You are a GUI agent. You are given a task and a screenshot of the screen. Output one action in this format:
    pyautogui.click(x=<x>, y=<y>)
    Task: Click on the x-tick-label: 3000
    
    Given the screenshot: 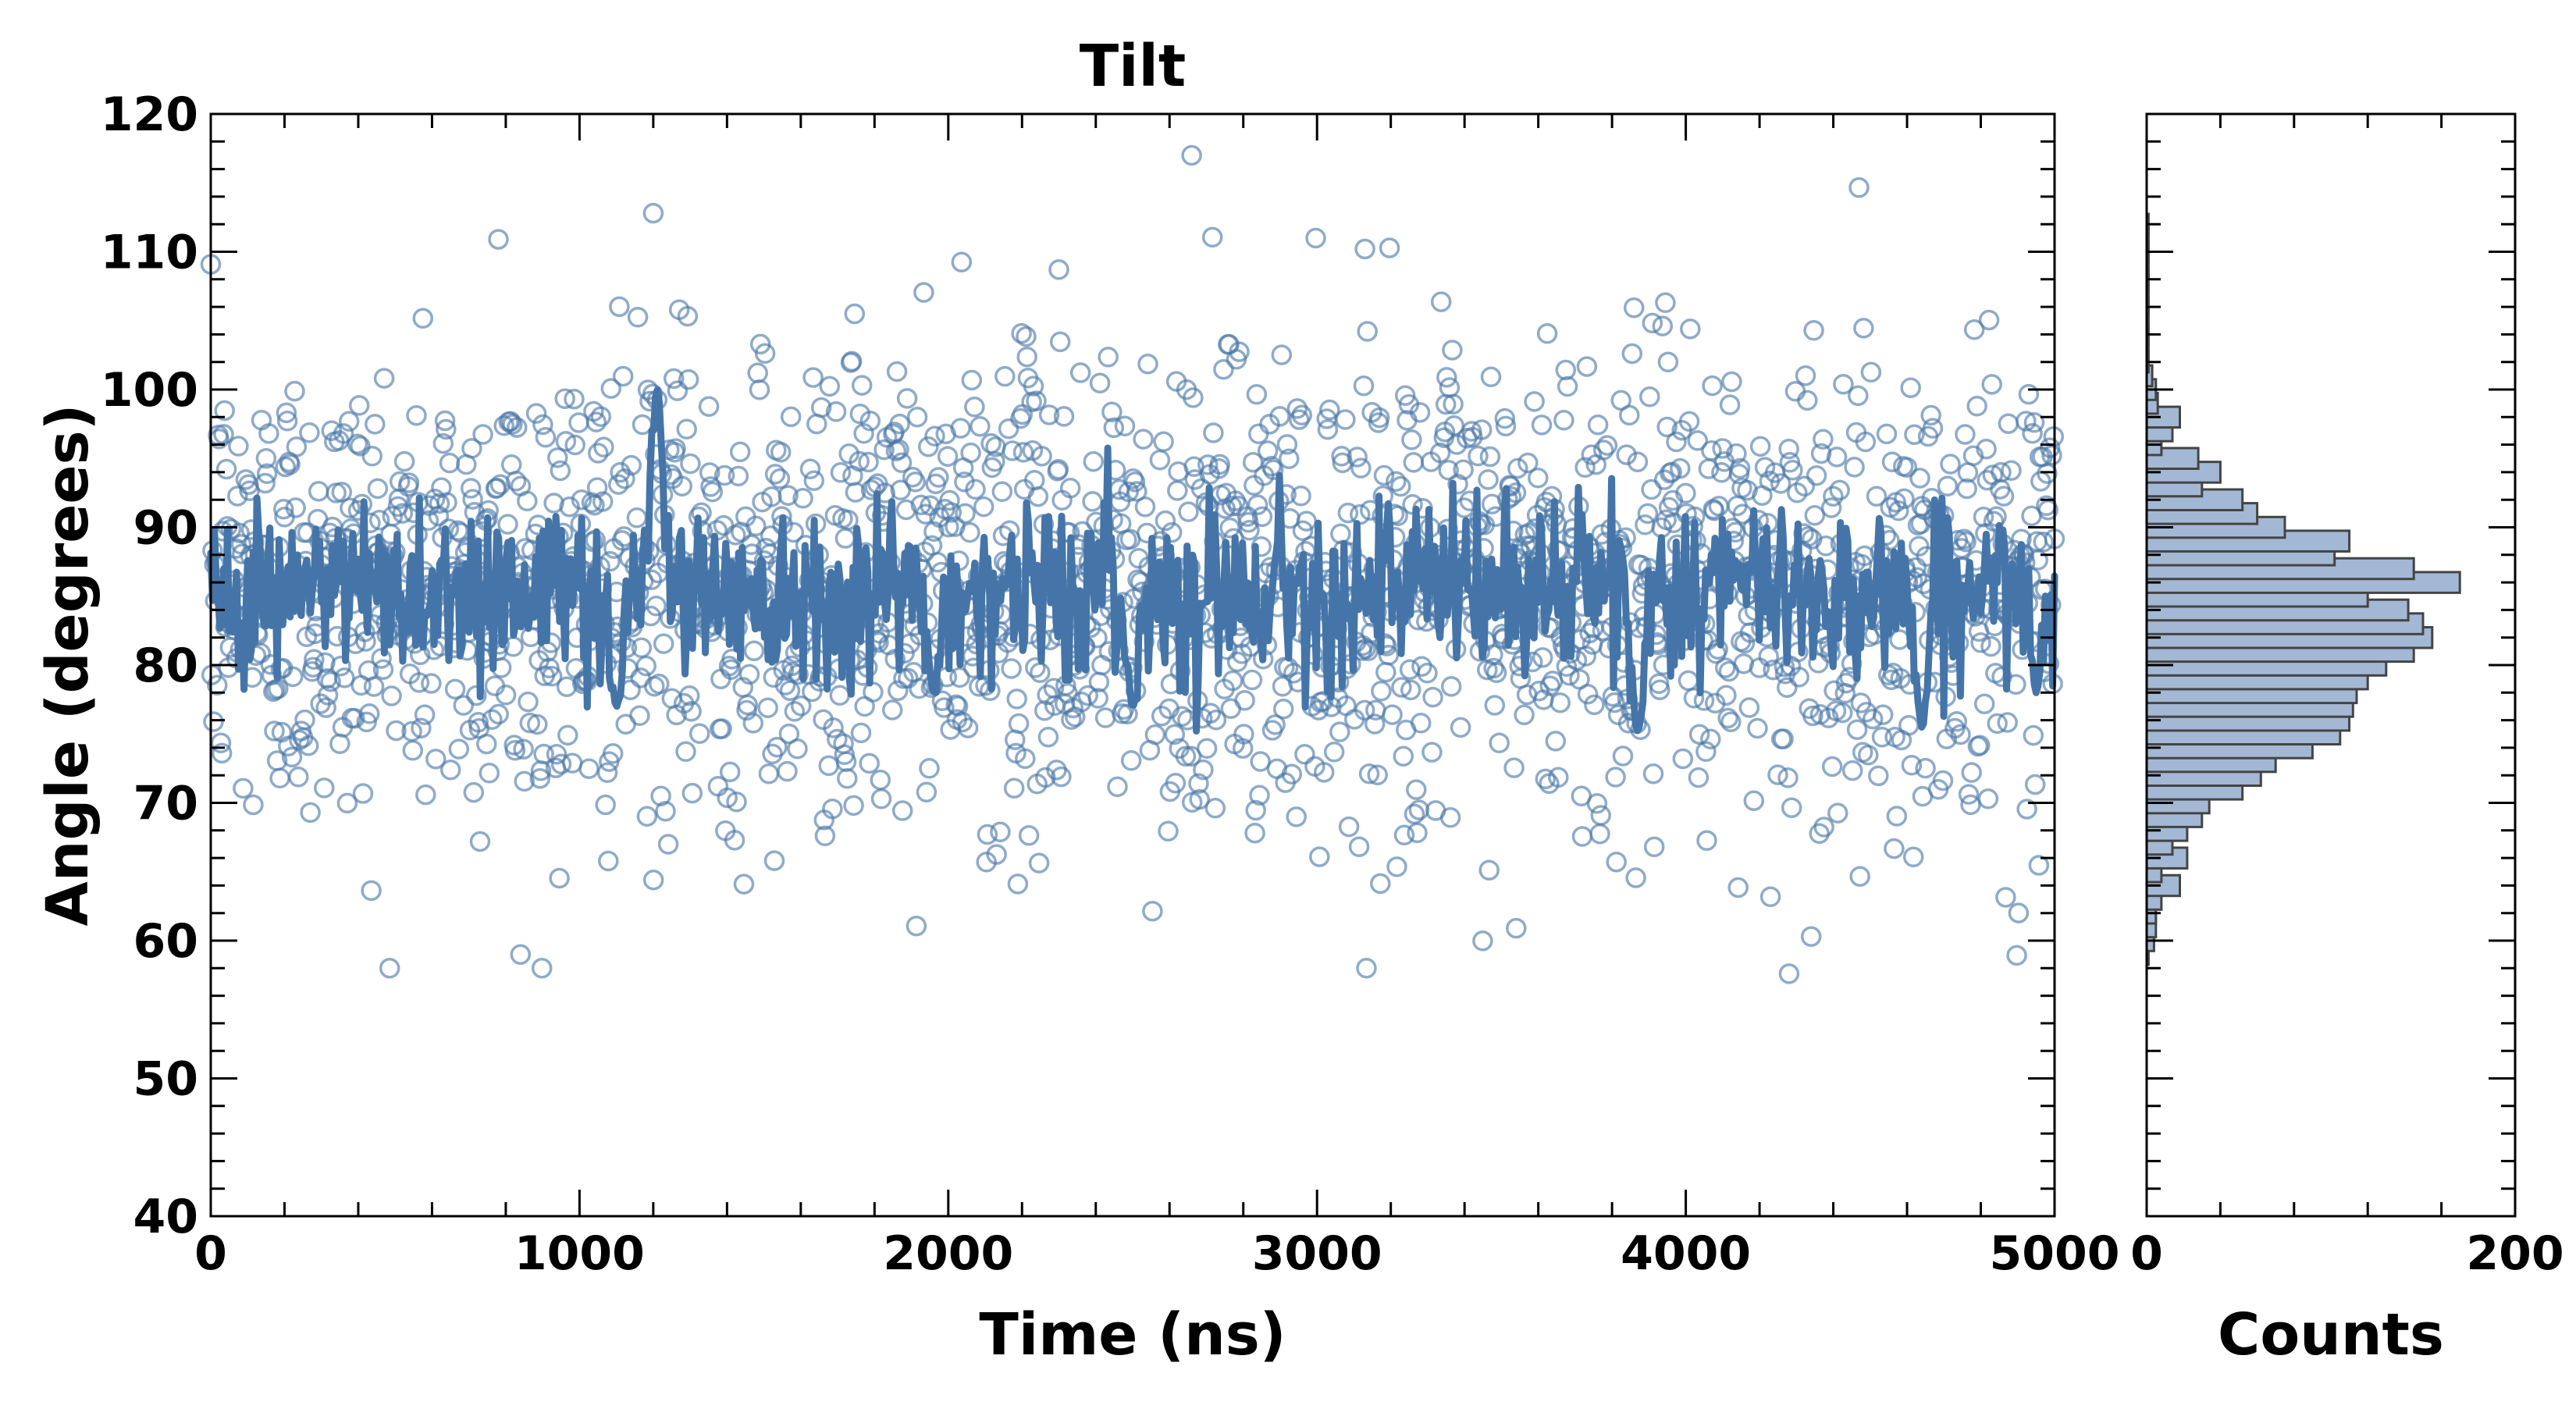 What is the action you would take?
    pyautogui.click(x=1317, y=1253)
    